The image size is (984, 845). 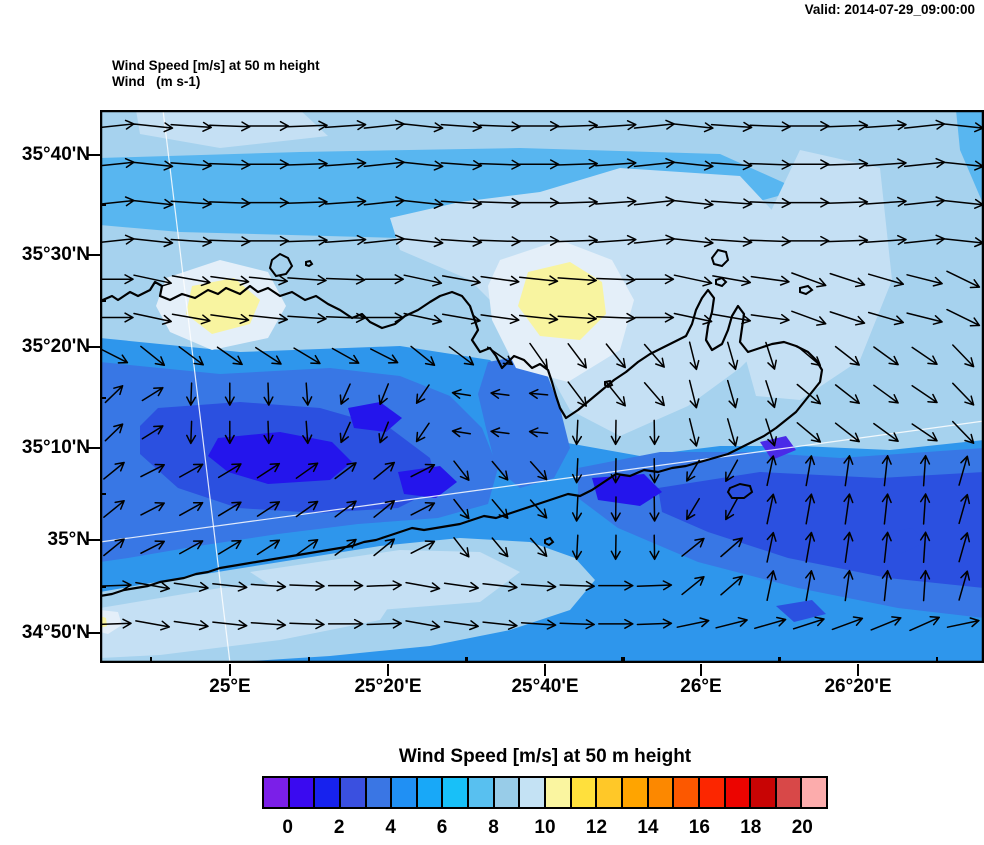 What do you see at coordinates (156, 81) in the screenshot?
I see `plot-subtitle: Wind (m s-1)` at bounding box center [156, 81].